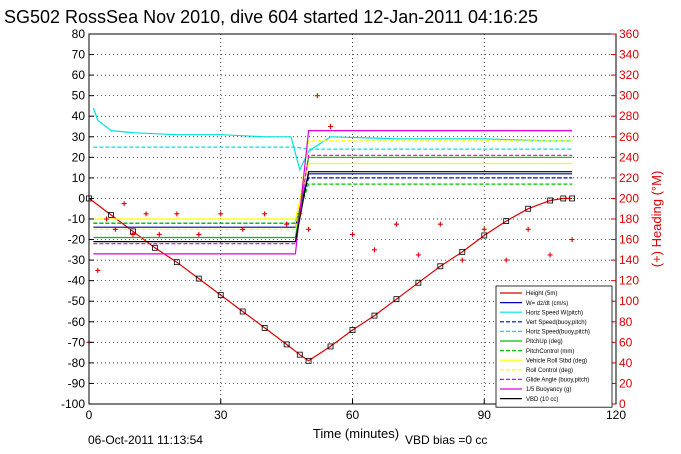  Describe the element at coordinates (79, 75) in the screenshot. I see `y-tick-label: 60` at that location.